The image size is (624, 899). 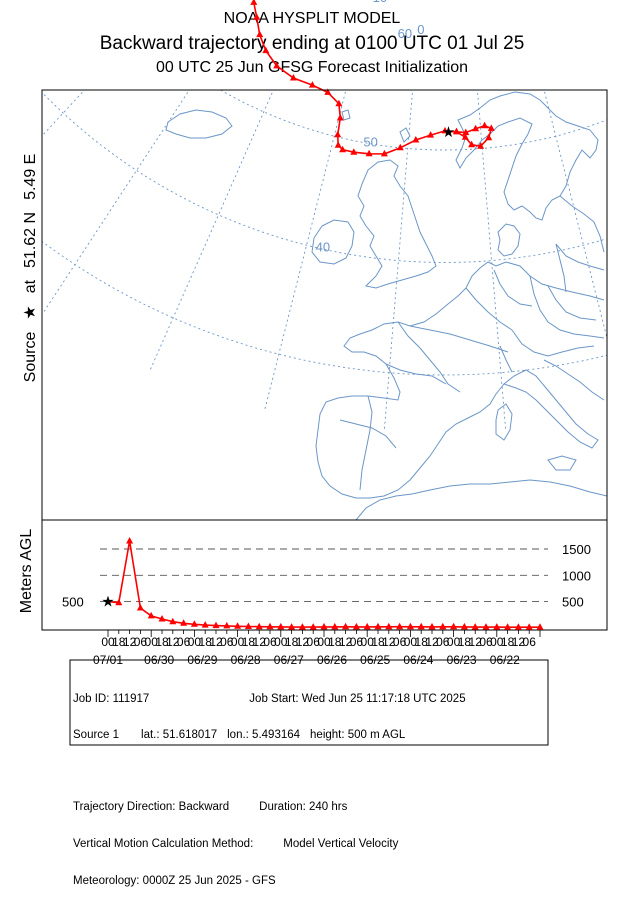 I want to click on coastline-sweden-finland, so click(x=580, y=233).